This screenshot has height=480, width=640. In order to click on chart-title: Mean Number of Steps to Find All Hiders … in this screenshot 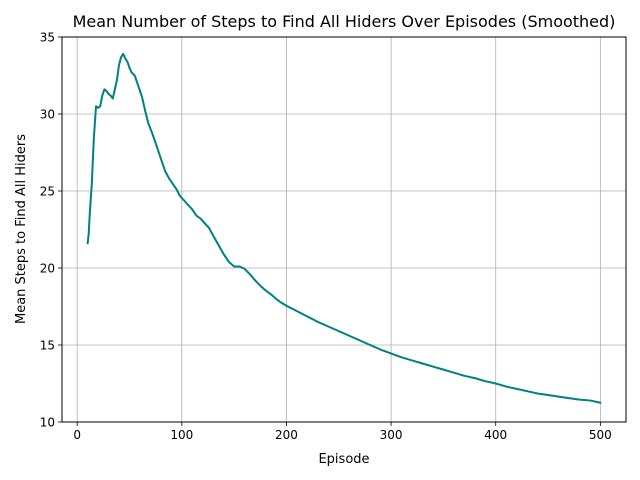, I will do `click(344, 21)`.